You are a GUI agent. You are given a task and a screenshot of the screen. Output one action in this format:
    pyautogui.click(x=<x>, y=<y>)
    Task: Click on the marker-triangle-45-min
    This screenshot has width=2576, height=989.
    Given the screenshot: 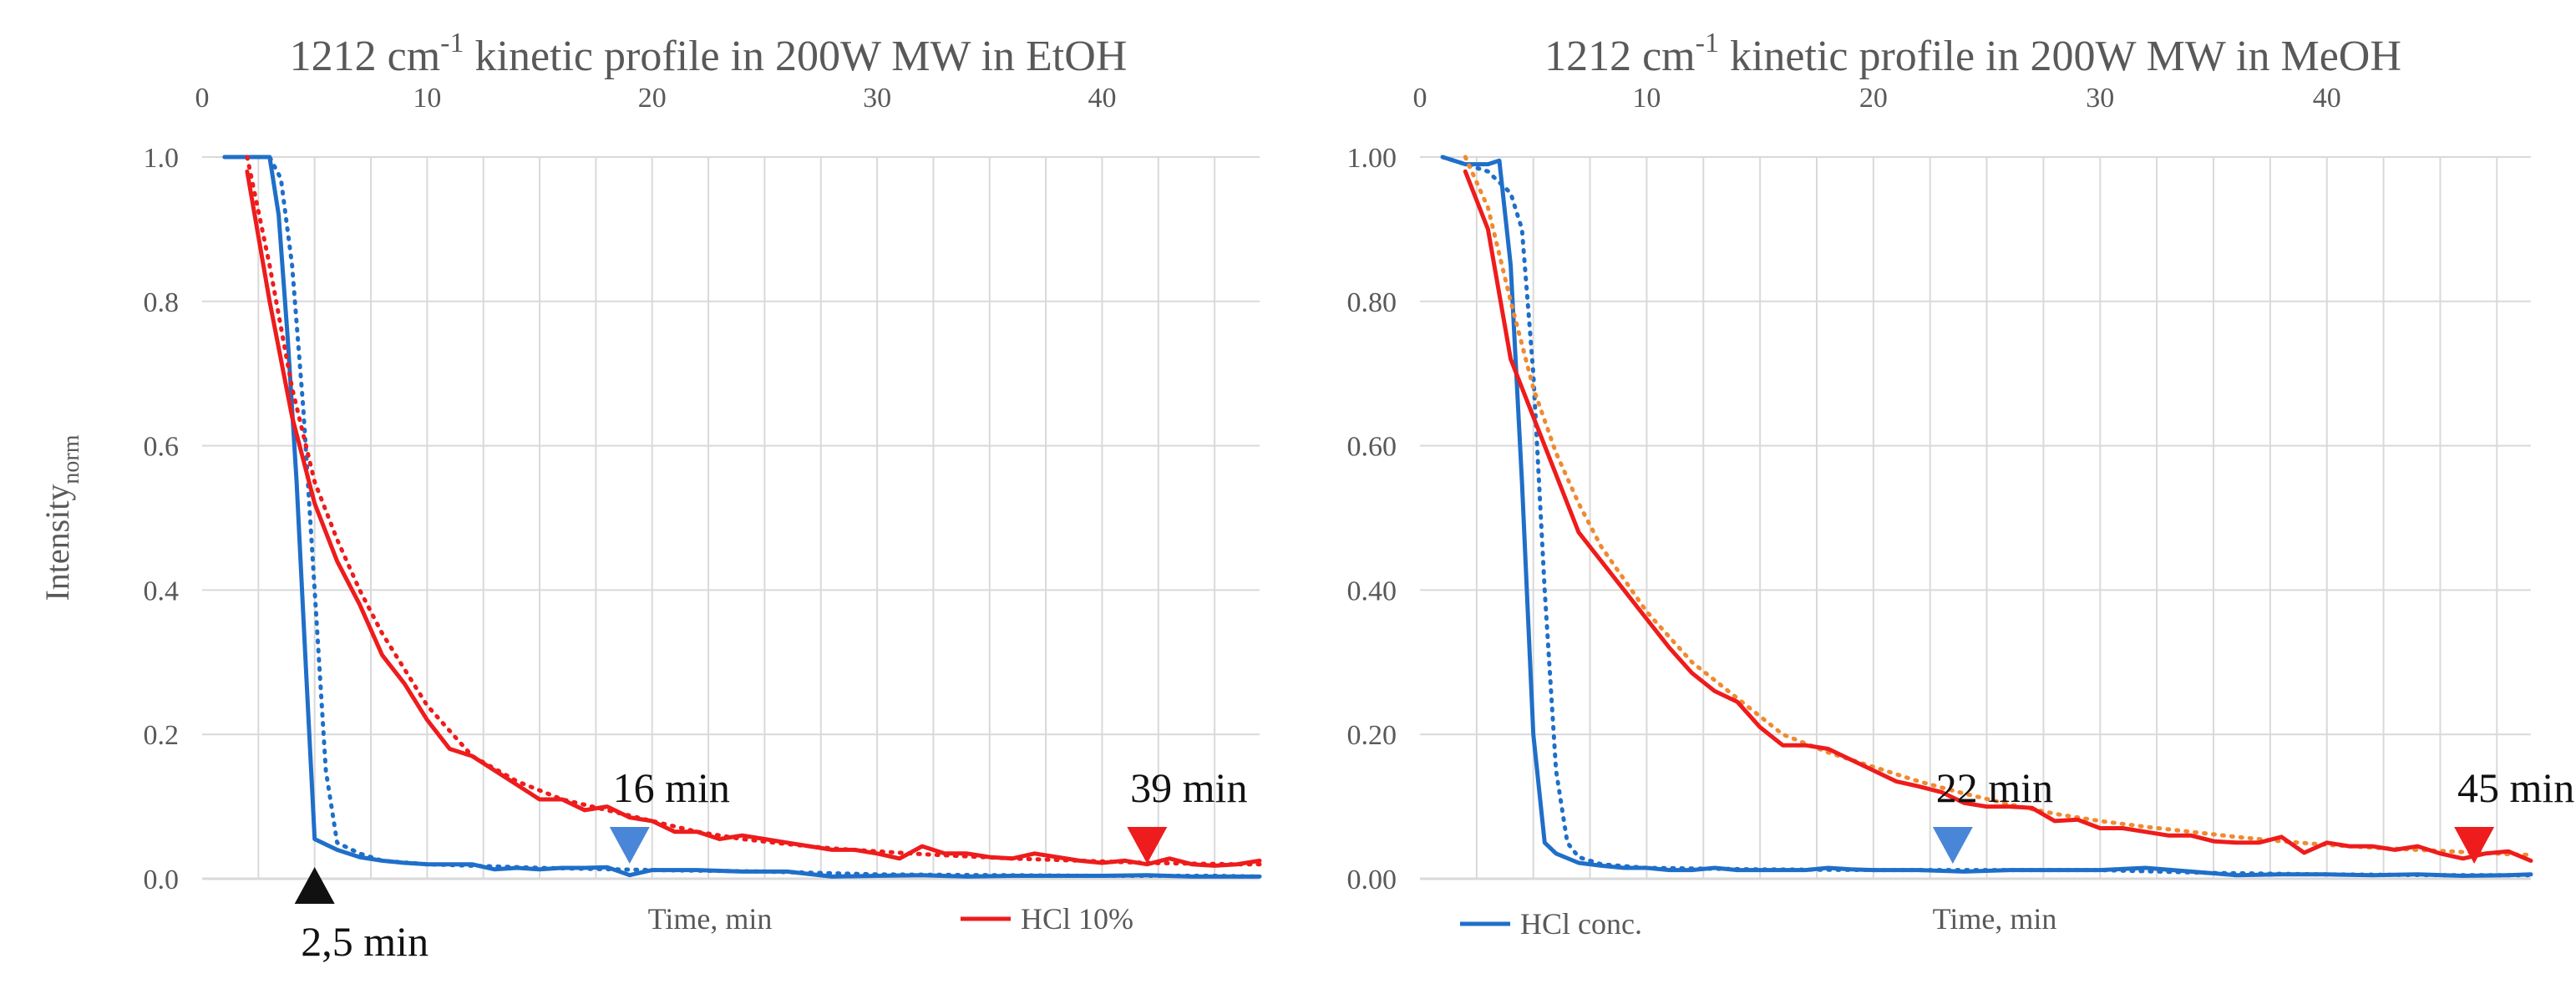 What is the action you would take?
    pyautogui.click(x=2474, y=845)
    